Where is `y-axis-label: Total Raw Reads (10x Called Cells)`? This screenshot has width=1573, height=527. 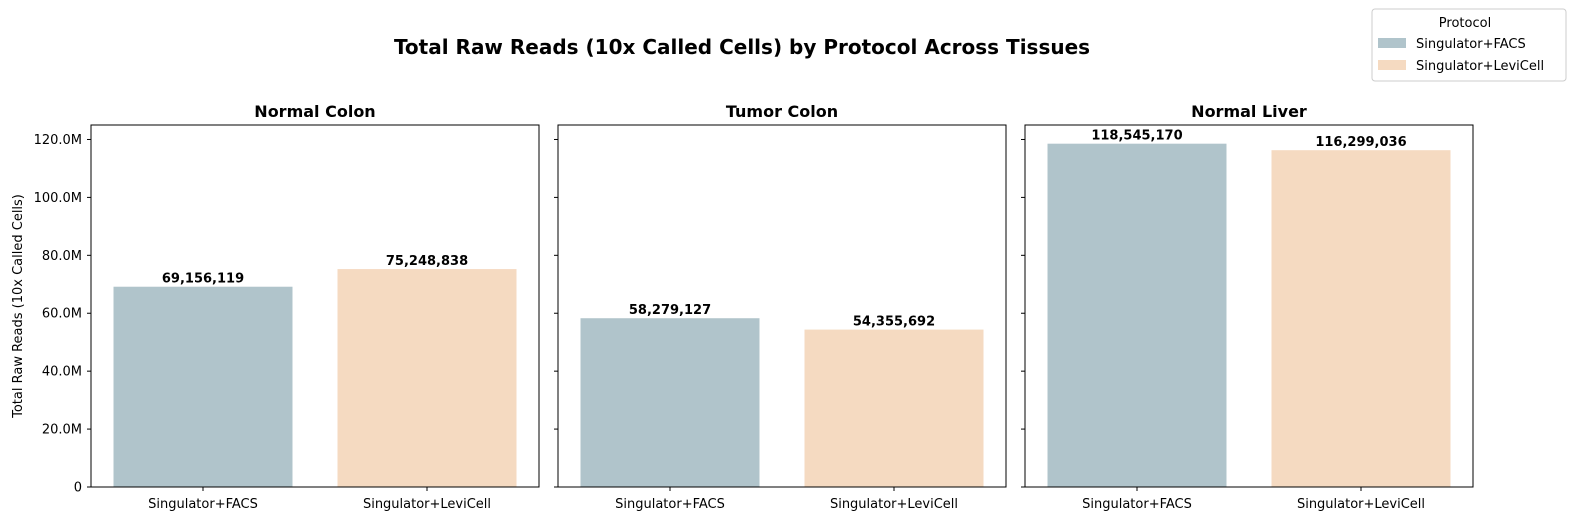 y-axis-label: Total Raw Reads (10x Called Cells) is located at coordinates (18, 306).